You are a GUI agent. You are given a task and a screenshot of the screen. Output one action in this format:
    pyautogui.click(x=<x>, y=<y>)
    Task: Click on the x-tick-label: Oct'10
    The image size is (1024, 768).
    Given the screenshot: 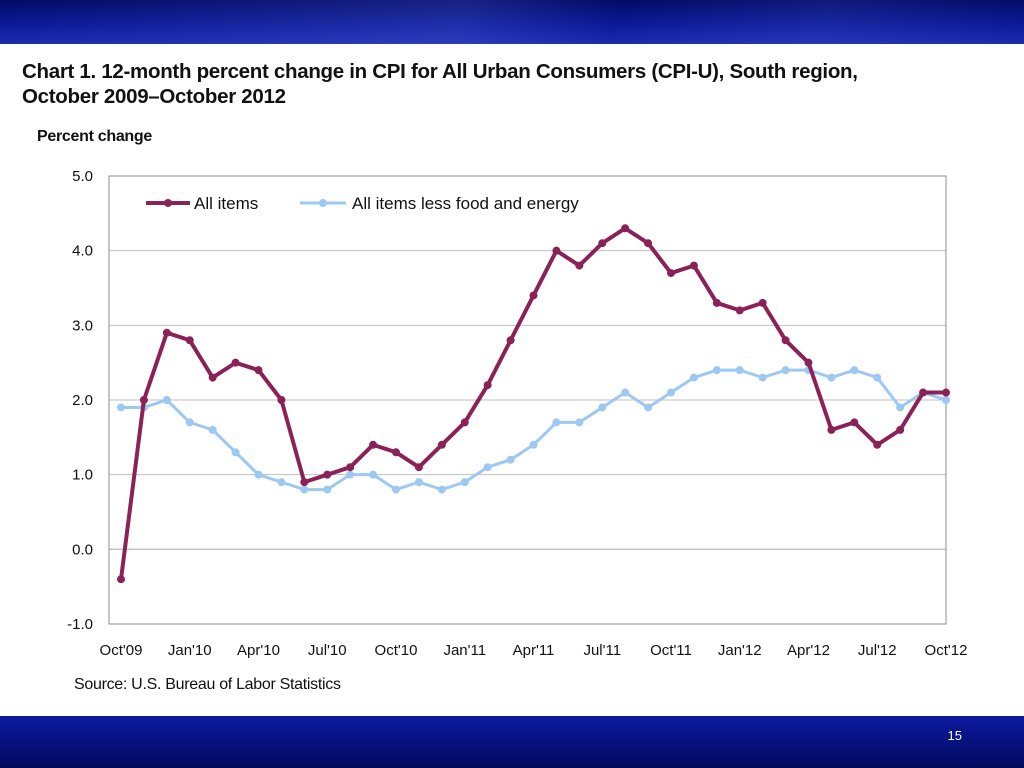 What is the action you would take?
    pyautogui.click(x=396, y=650)
    